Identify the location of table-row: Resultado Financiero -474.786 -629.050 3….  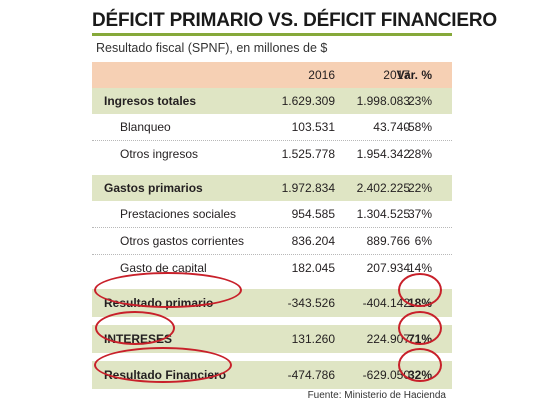
(272, 375).